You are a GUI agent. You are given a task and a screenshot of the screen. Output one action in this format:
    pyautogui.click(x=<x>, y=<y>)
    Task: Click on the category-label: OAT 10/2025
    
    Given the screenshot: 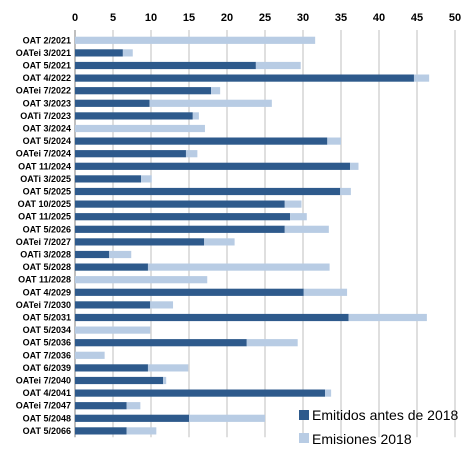 What is the action you would take?
    pyautogui.click(x=44, y=204)
    